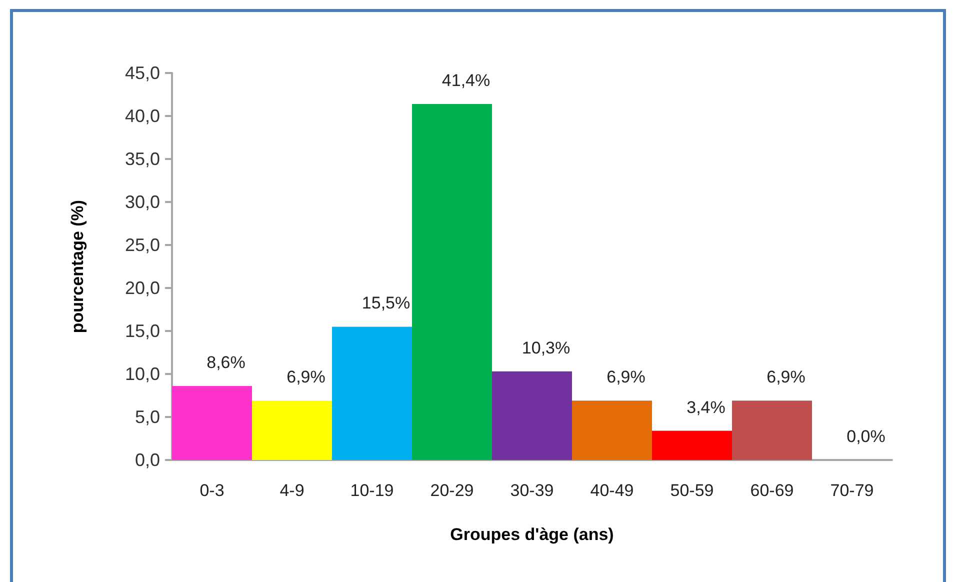  I want to click on x-tick-label: 60-69, so click(772, 490).